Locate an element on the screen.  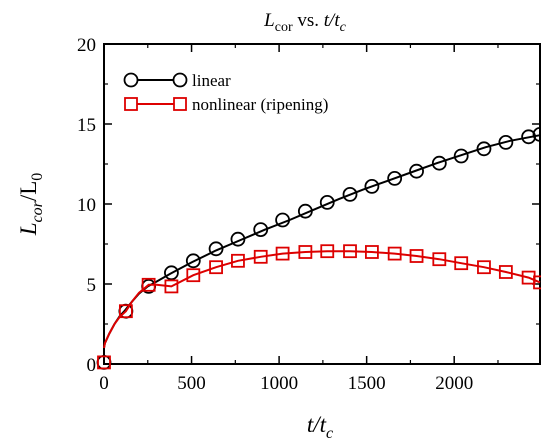
title-sub: cor is located at coordinates (284, 27).